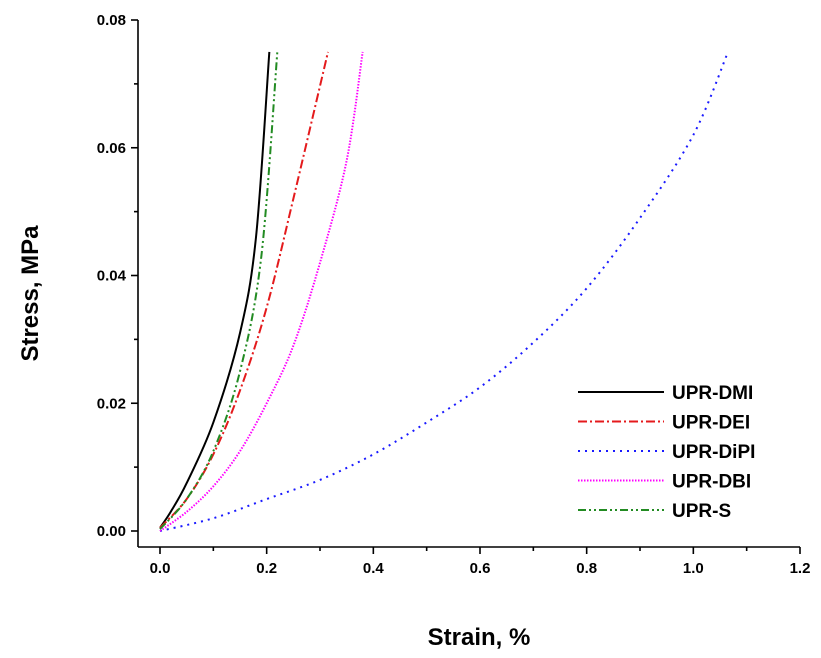  What do you see at coordinates (266, 568) in the screenshot?
I see `x-tick-label: 0.2` at bounding box center [266, 568].